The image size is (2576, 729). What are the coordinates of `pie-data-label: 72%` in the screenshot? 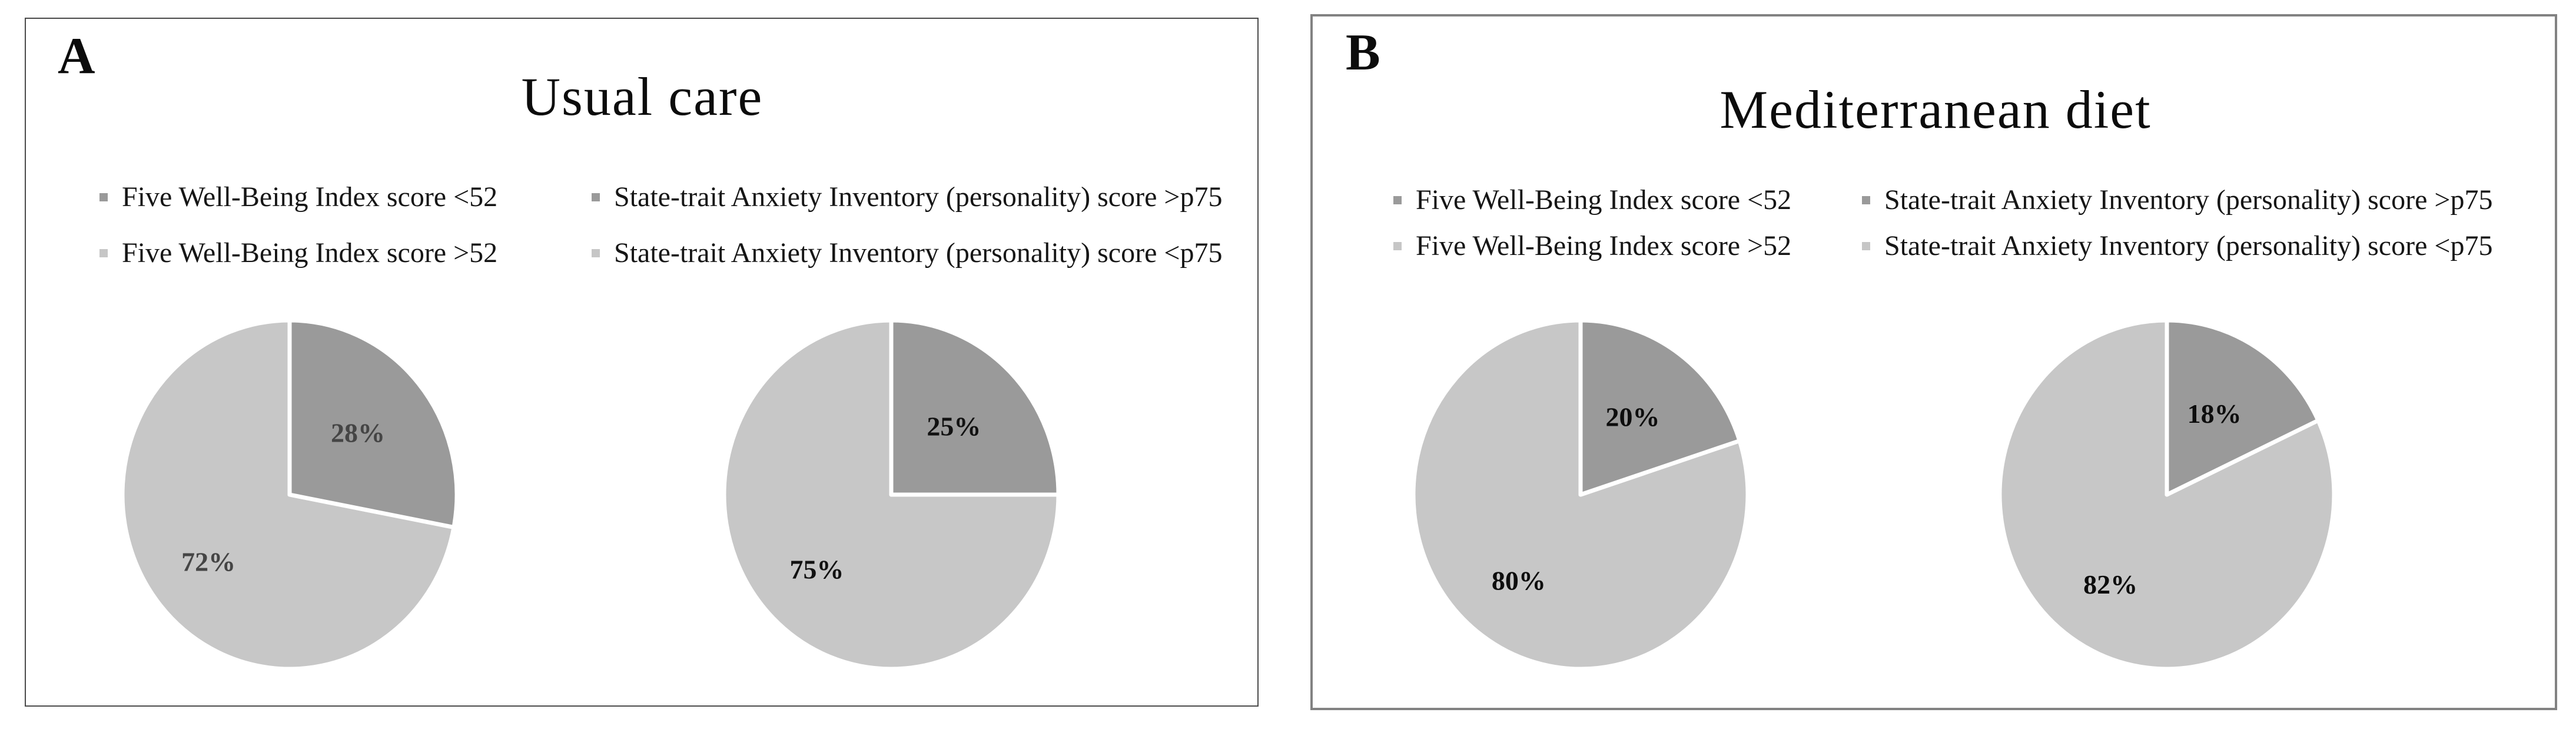 It's located at (208, 561).